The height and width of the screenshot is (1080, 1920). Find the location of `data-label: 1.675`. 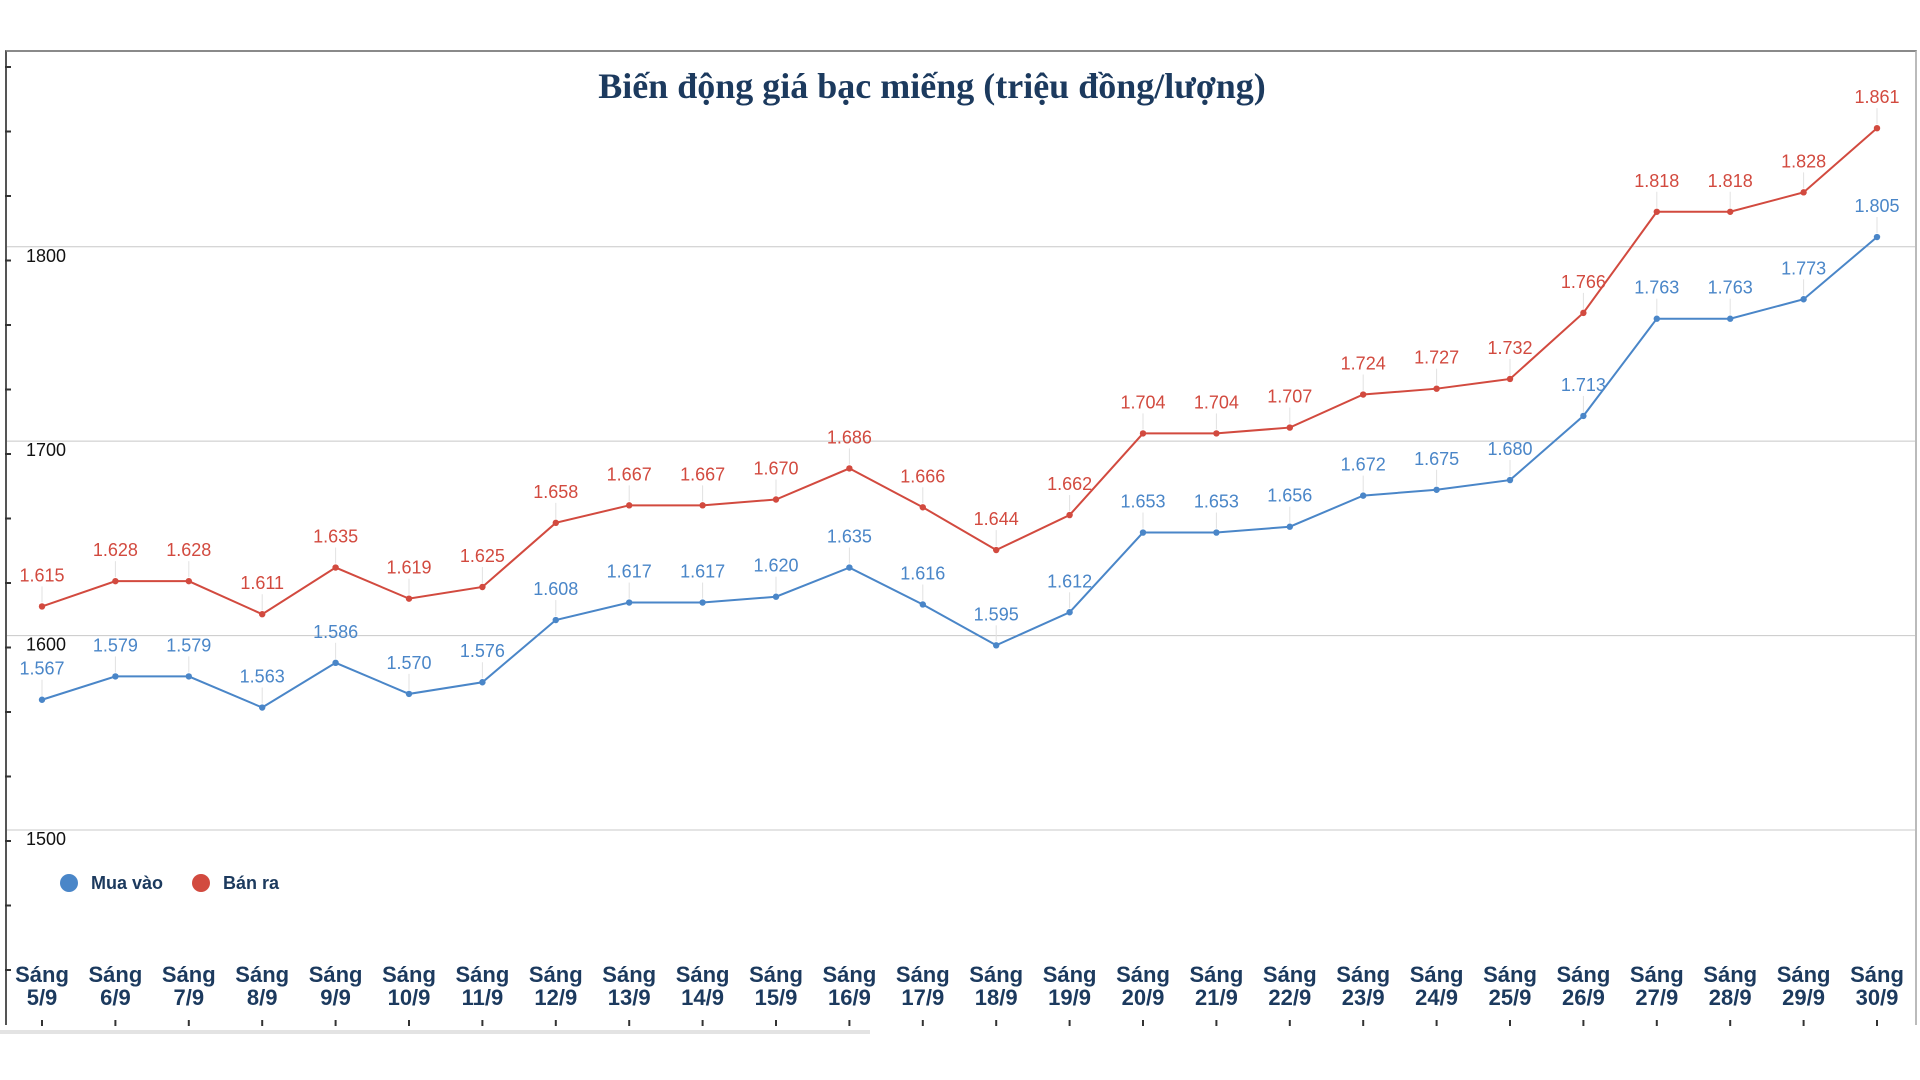

data-label: 1.675 is located at coordinates (1436, 459).